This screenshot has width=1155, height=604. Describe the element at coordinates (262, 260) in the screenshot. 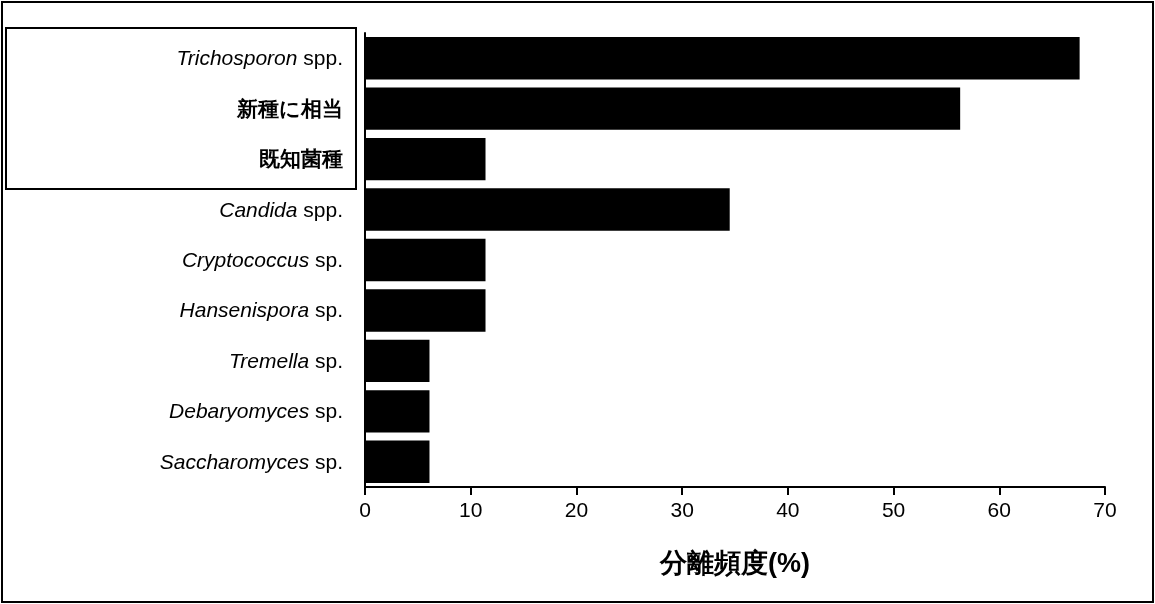

I see `y-tick-label: Cryptococcus sp.` at that location.